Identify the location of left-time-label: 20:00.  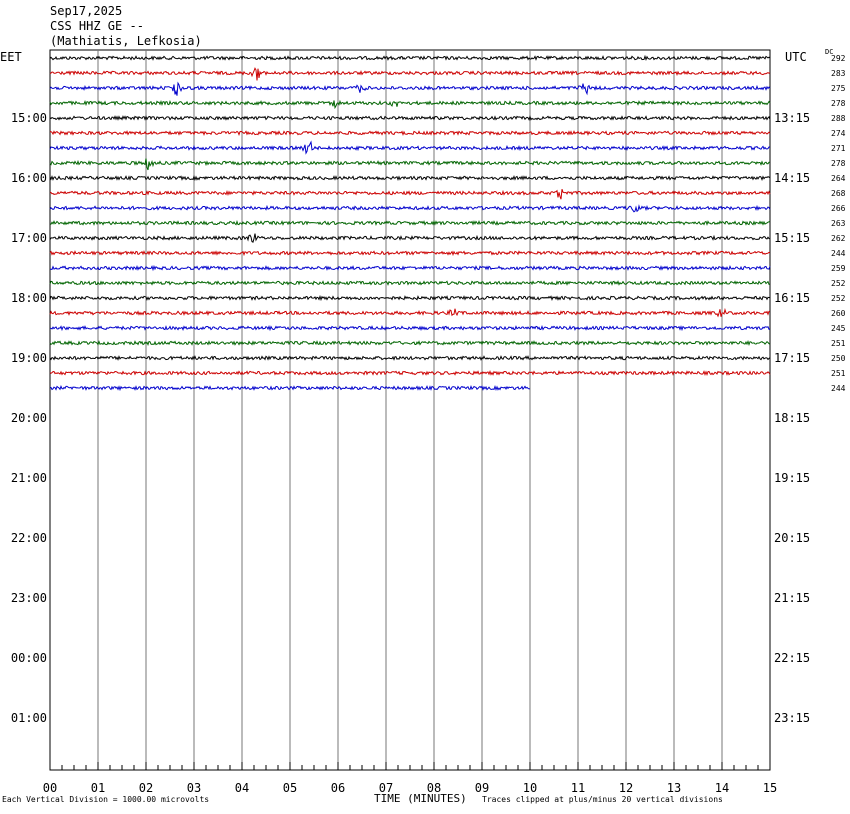
(29, 418).